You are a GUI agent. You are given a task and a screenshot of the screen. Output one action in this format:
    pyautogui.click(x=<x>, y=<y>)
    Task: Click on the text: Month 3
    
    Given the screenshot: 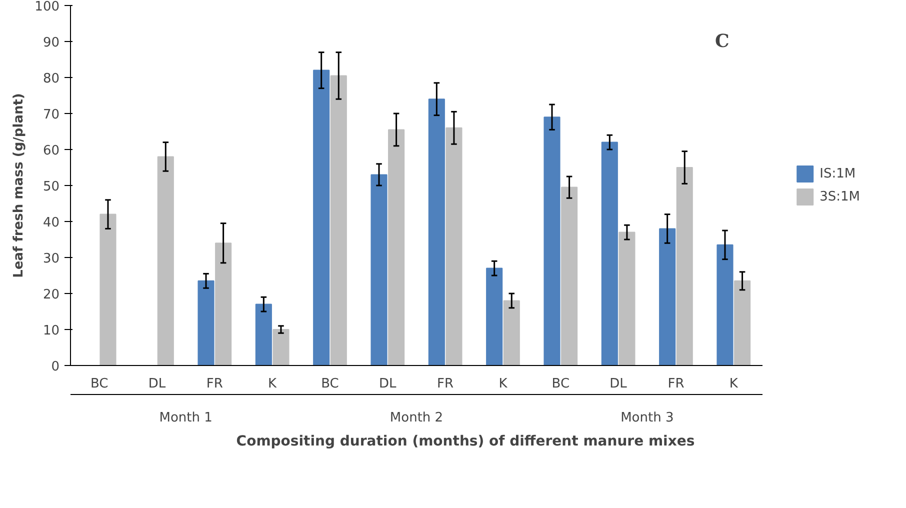 What is the action you would take?
    pyautogui.click(x=647, y=418)
    